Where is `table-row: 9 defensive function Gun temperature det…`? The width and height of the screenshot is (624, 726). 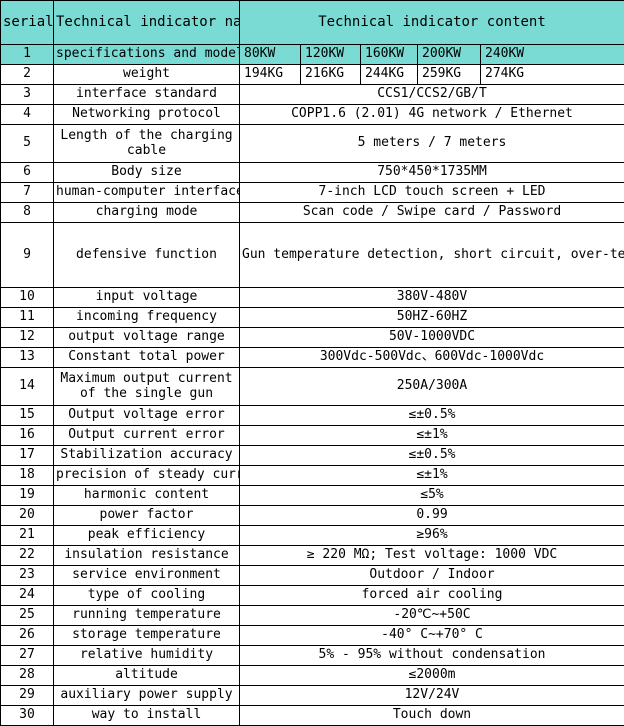 table-row: 9 defensive function Gun temperature det… is located at coordinates (312, 255).